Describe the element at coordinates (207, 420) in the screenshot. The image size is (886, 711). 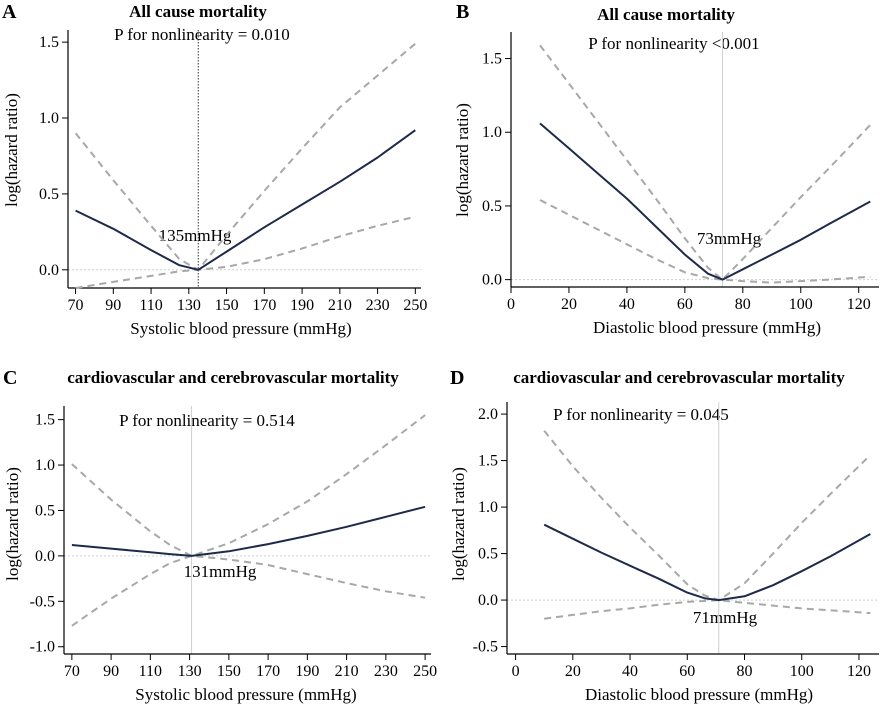
I see `chart-annotation: P for nonlinearity = 0.514` at that location.